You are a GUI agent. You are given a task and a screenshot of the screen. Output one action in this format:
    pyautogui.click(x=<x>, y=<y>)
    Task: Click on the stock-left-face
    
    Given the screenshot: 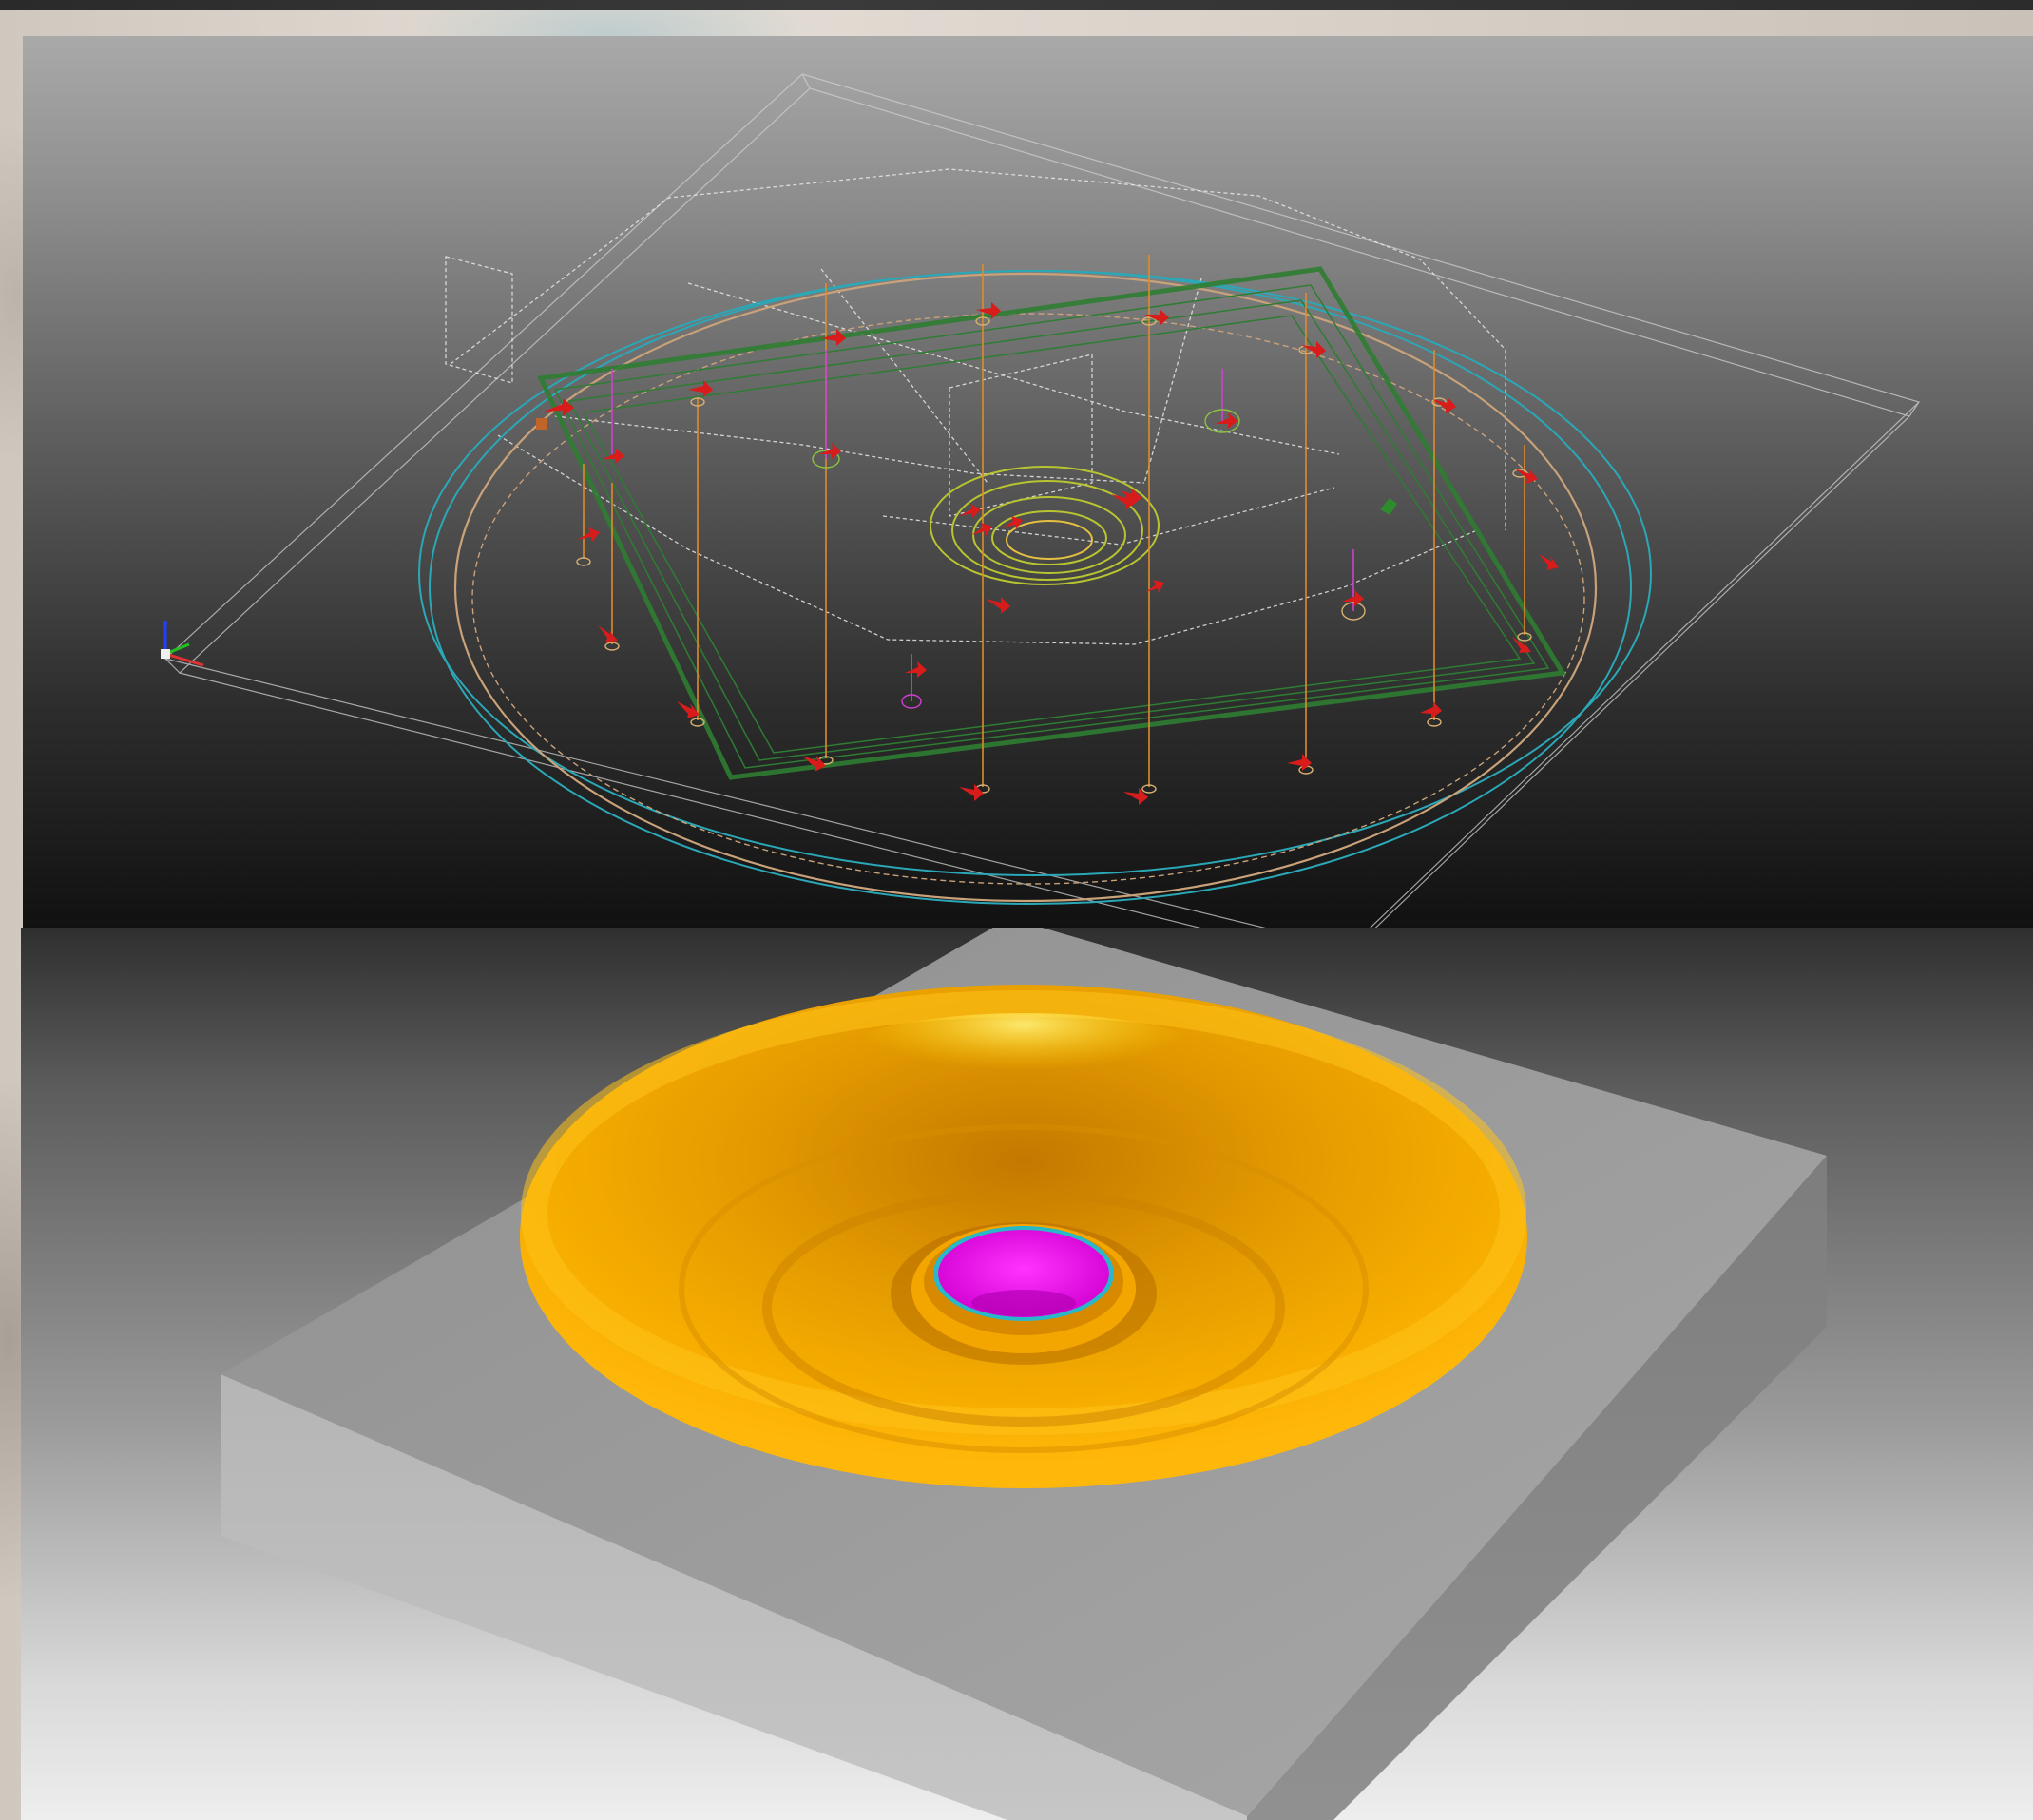 What is the action you would take?
    pyautogui.click(x=734, y=1597)
    